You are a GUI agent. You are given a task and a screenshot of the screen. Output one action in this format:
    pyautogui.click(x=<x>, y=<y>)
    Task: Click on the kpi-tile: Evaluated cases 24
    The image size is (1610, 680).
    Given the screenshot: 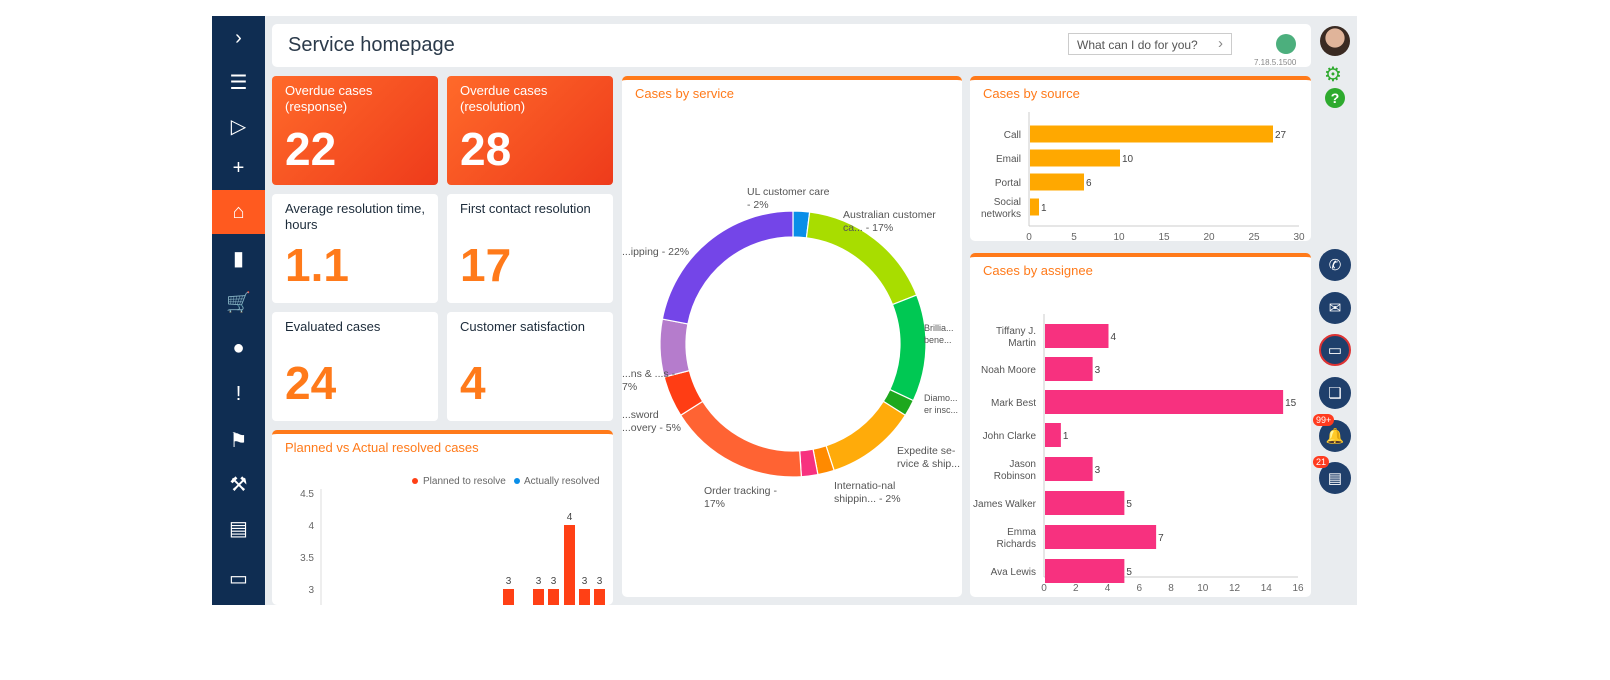 What is the action you would take?
    pyautogui.click(x=355, y=366)
    